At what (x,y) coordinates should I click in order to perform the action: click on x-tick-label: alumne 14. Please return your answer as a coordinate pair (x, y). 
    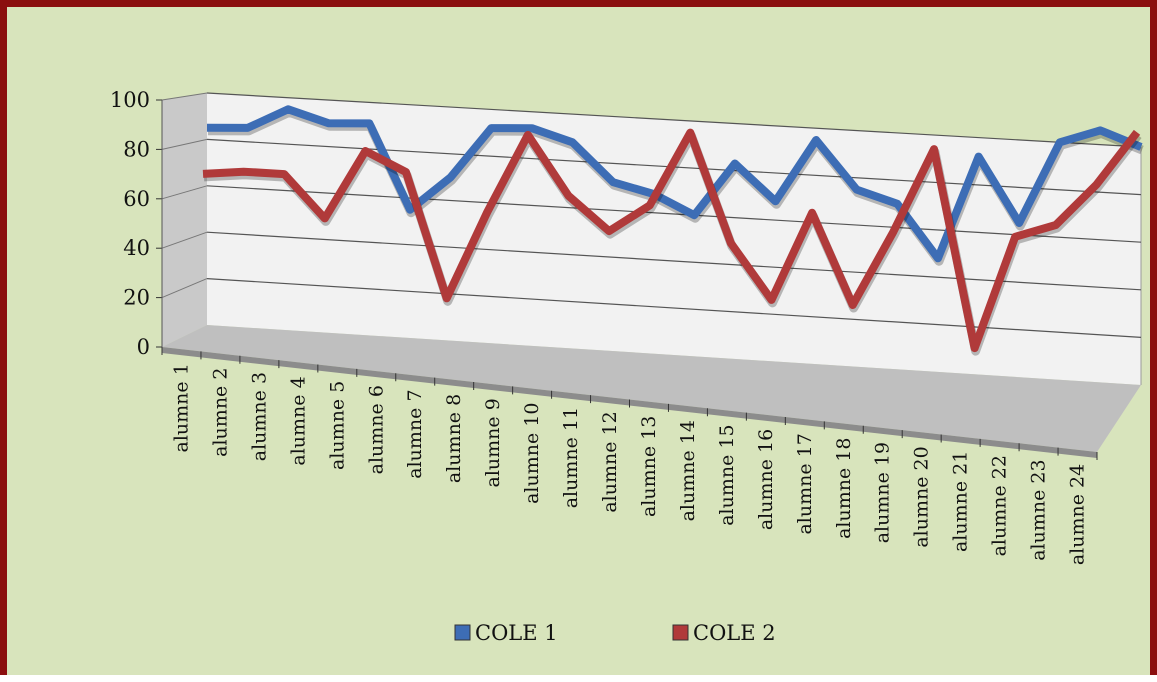
    Looking at the image, I should click on (688, 470).